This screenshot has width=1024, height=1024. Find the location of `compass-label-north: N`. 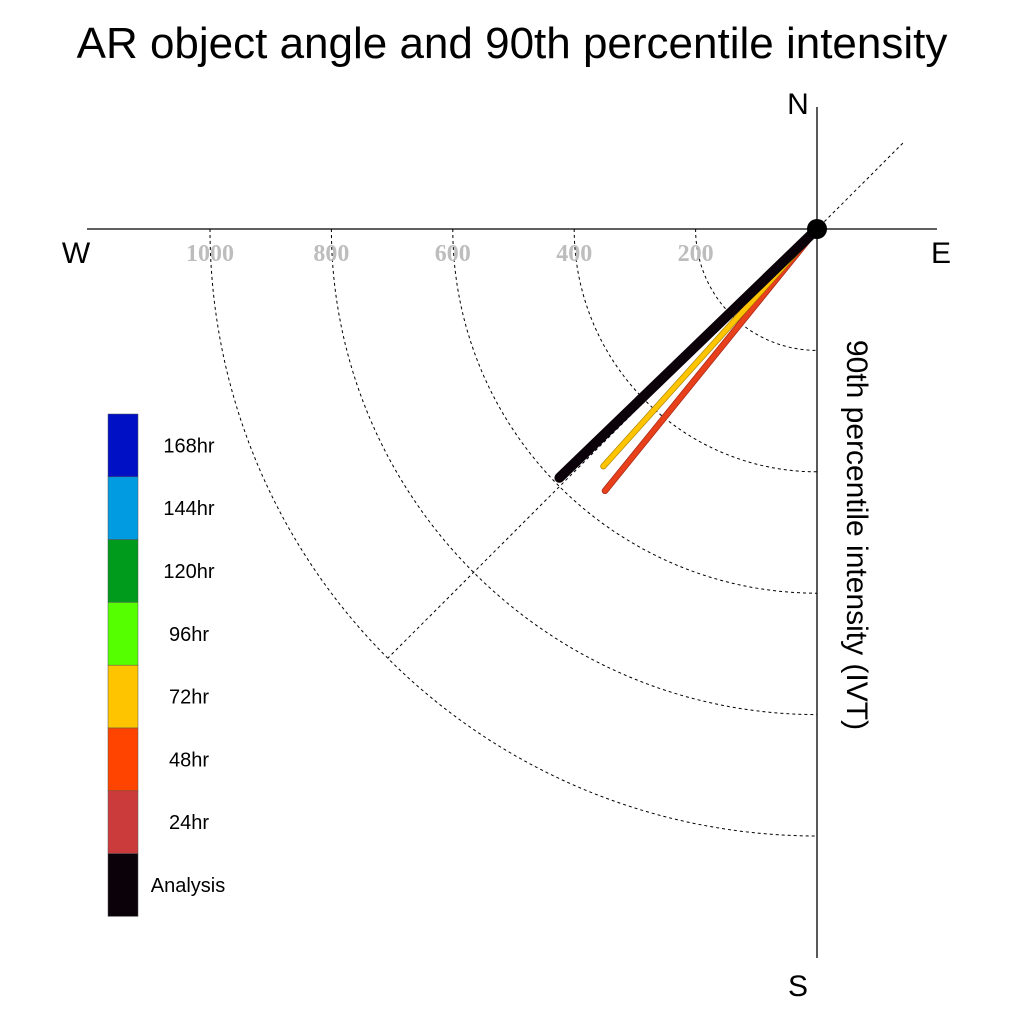

compass-label-north: N is located at coordinates (798, 104).